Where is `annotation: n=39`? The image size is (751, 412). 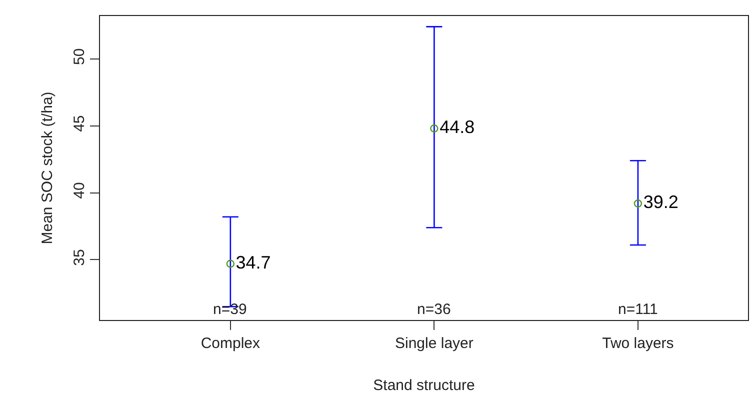
annotation: n=39 is located at coordinates (230, 309).